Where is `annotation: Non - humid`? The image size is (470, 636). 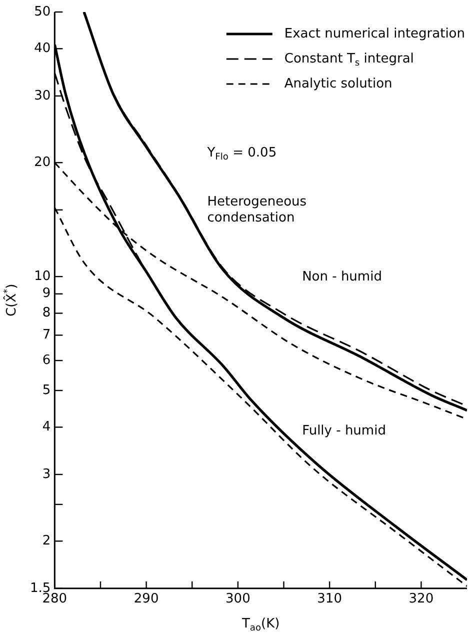
annotation: Non - humid is located at coordinates (342, 277).